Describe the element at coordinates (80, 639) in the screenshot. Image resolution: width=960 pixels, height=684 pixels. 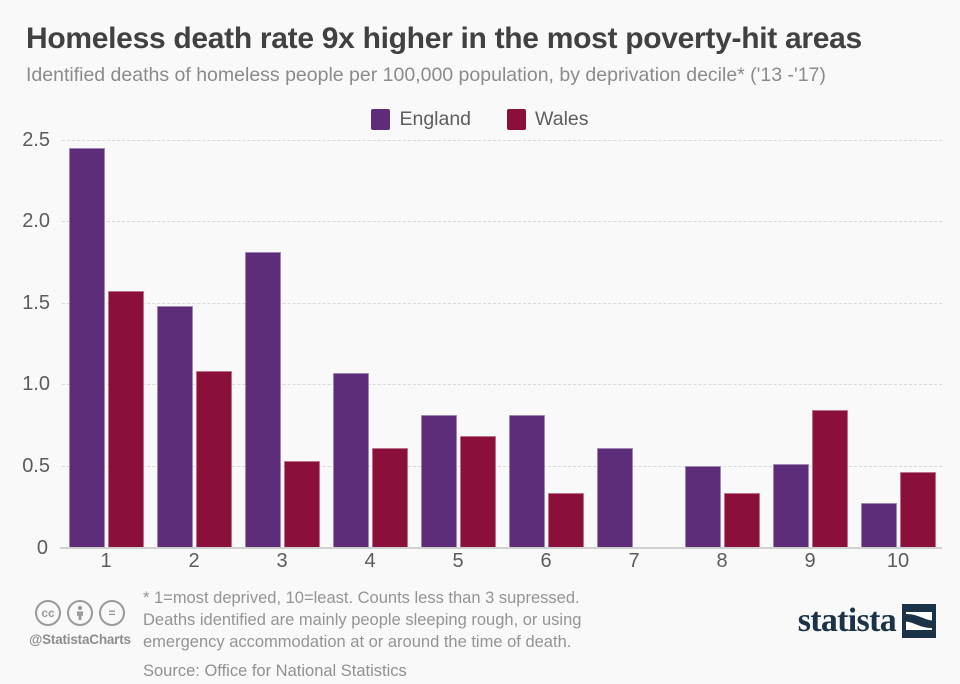
I see `statista-charts-handle: @StatistaCharts` at that location.